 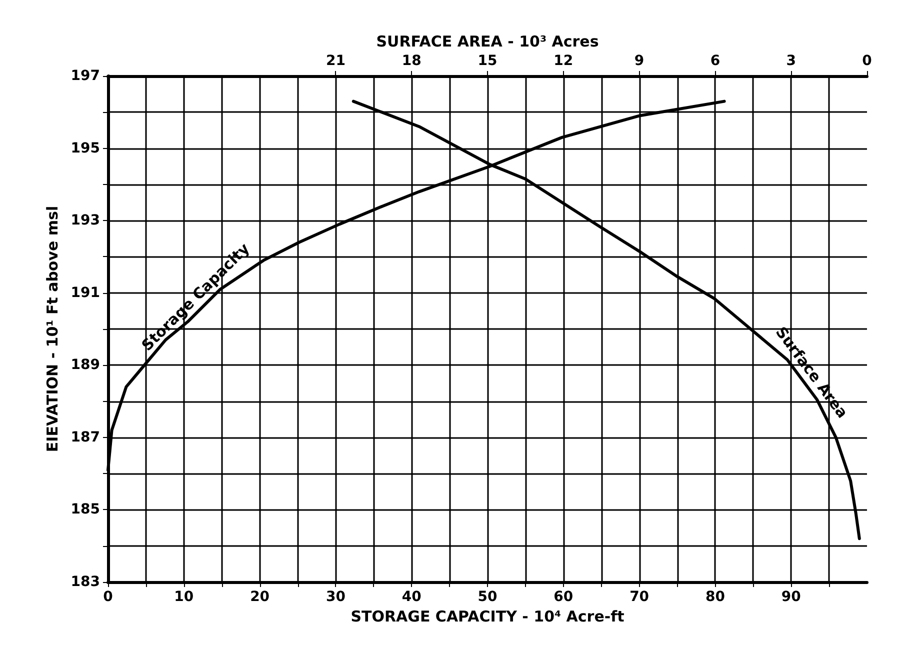 What do you see at coordinates (336, 597) in the screenshot?
I see `x-tick-label: 30` at bounding box center [336, 597].